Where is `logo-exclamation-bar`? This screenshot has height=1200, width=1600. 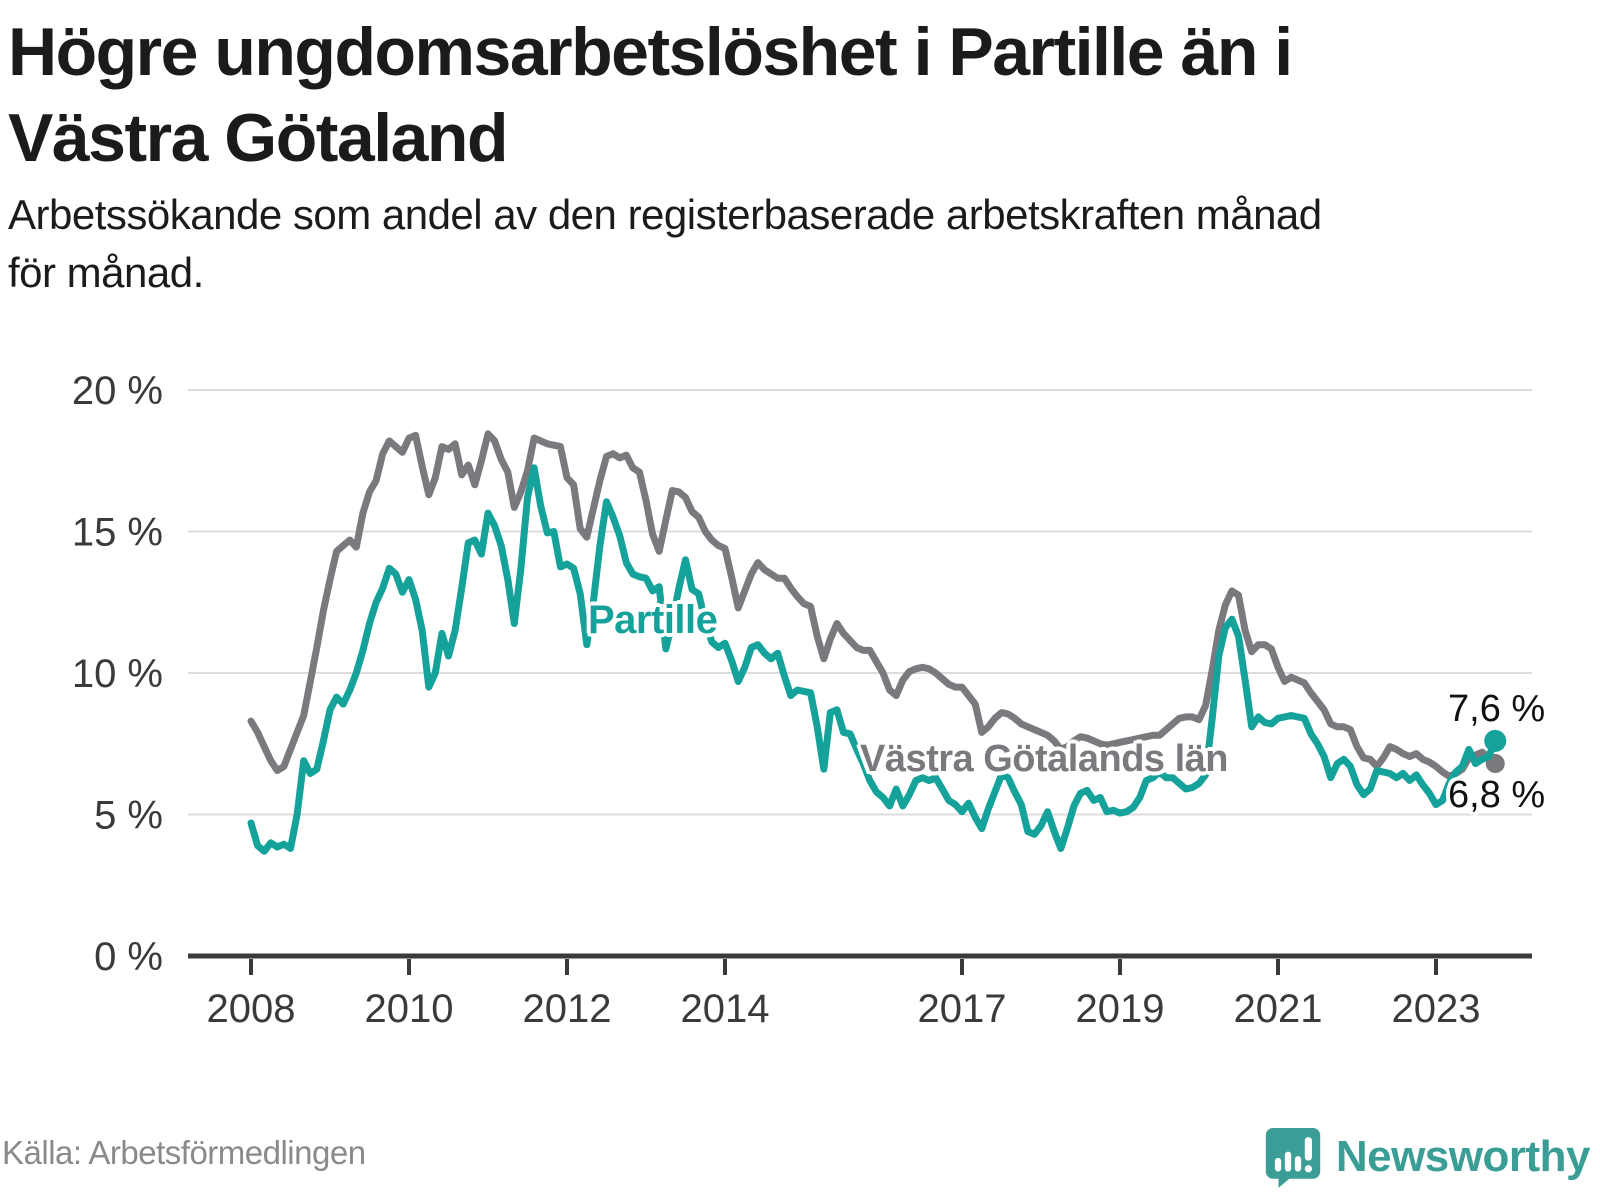 logo-exclamation-bar is located at coordinates (1308, 1149).